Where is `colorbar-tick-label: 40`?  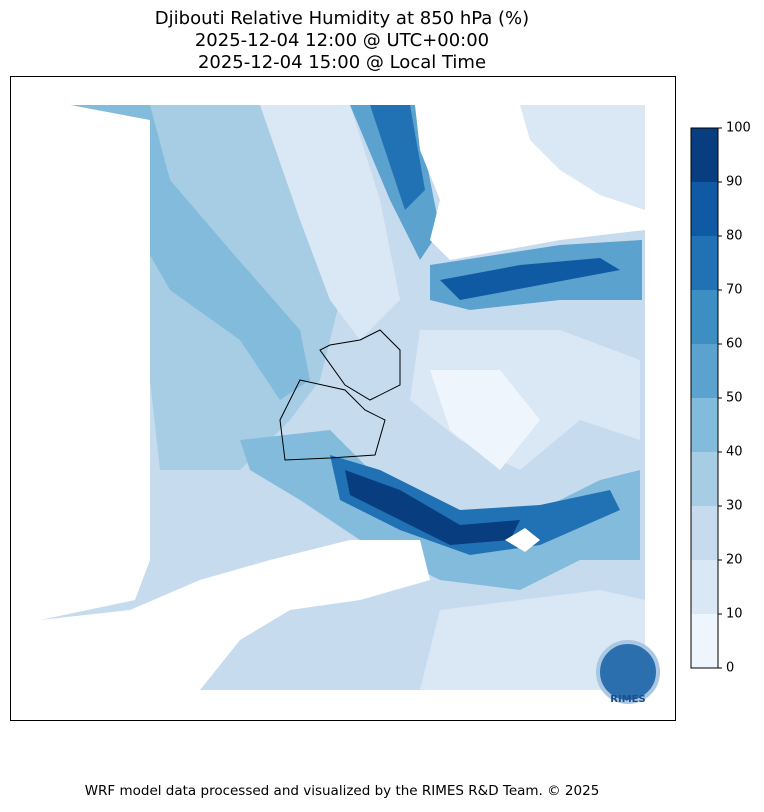
colorbar-tick-label: 40 is located at coordinates (734, 452).